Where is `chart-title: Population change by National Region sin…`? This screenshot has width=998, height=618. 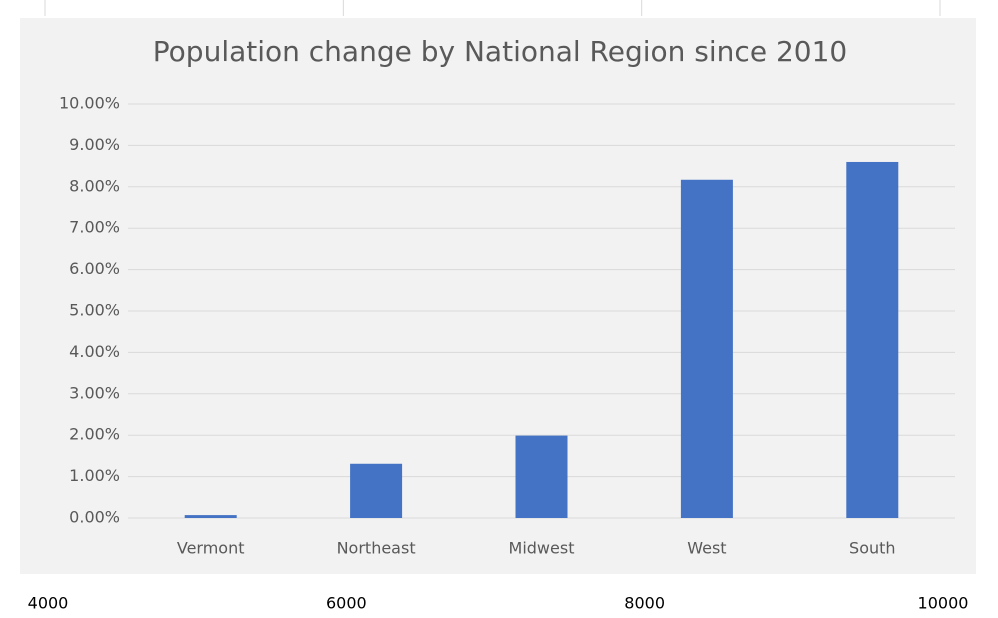
chart-title: Population change by National Region sin… is located at coordinates (500, 51).